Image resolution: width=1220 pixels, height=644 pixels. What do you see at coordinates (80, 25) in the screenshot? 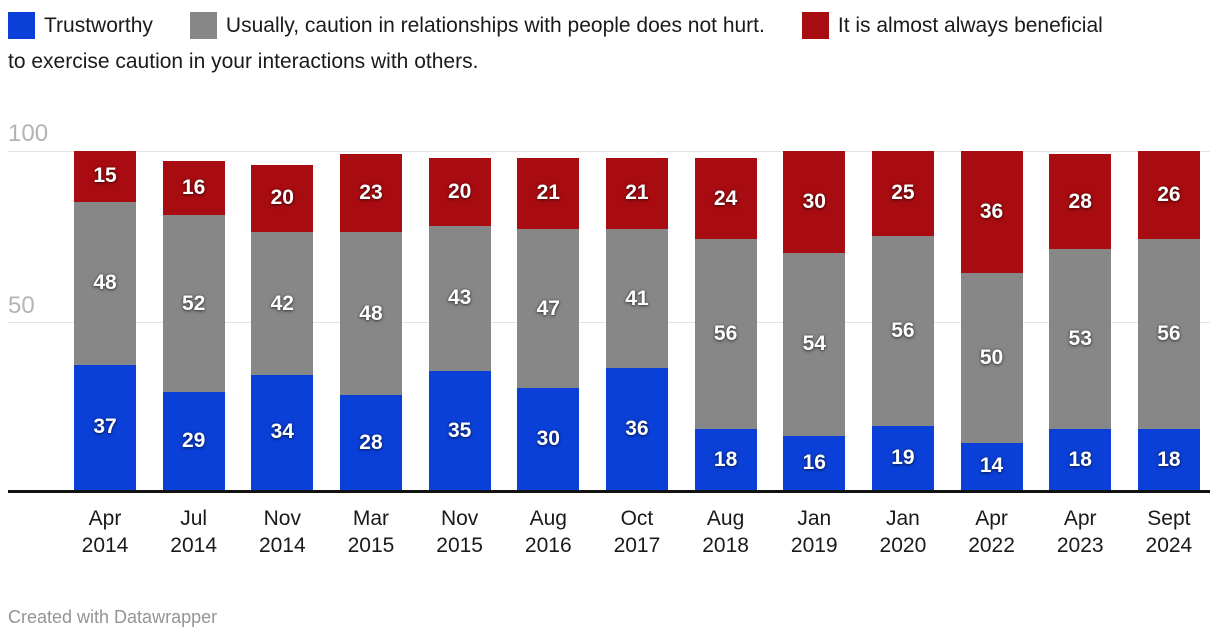
I see `legend-item-trustworthy: Trustworthy` at bounding box center [80, 25].